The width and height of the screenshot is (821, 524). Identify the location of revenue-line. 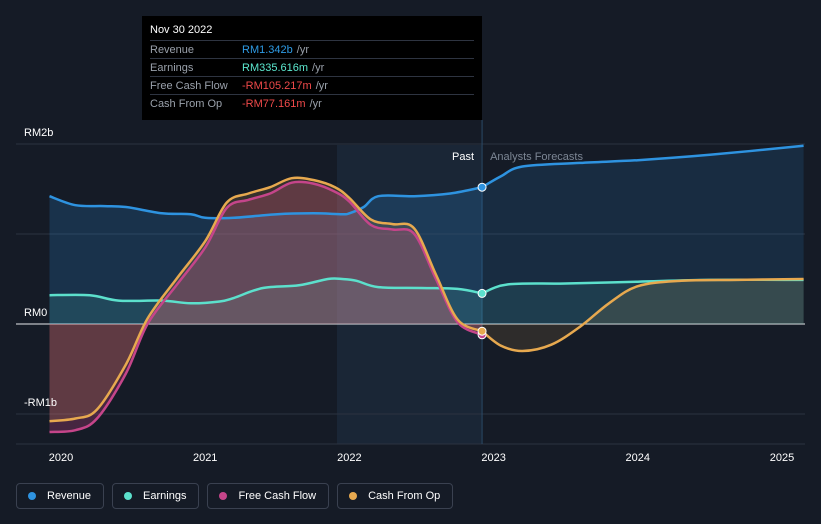
(266, 202).